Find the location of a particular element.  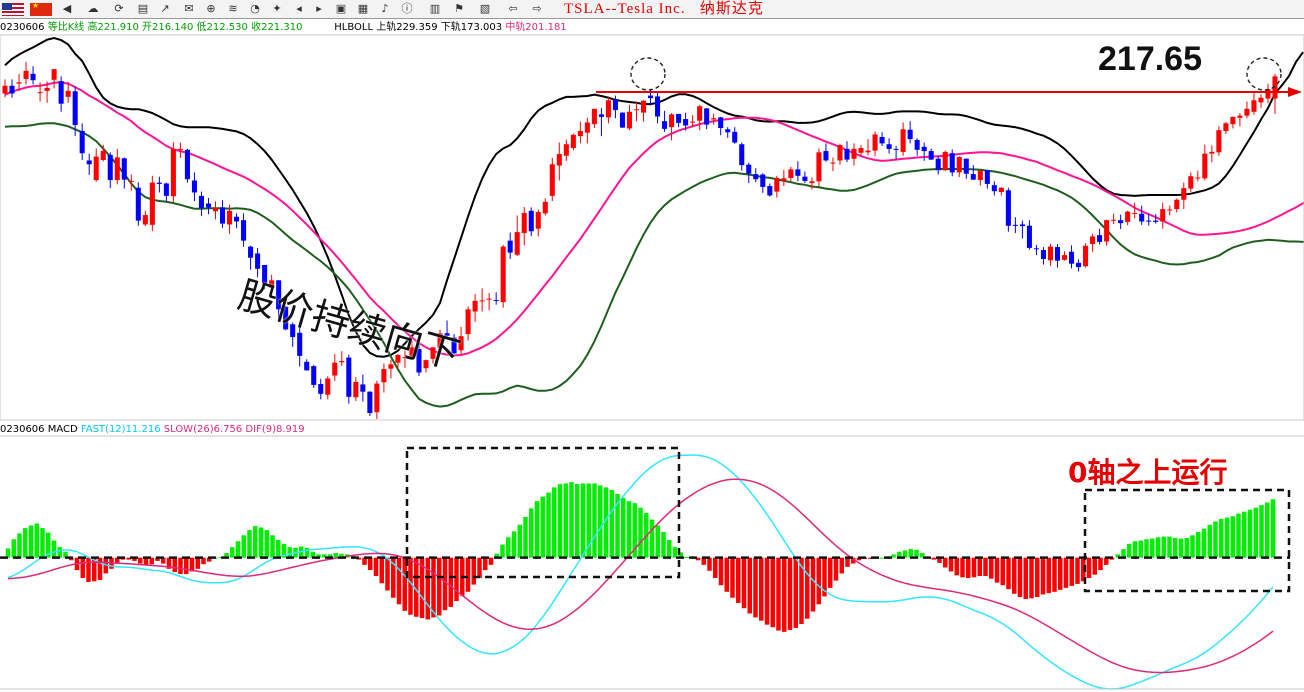

zoom-icon: ⊕ is located at coordinates (211, 8).